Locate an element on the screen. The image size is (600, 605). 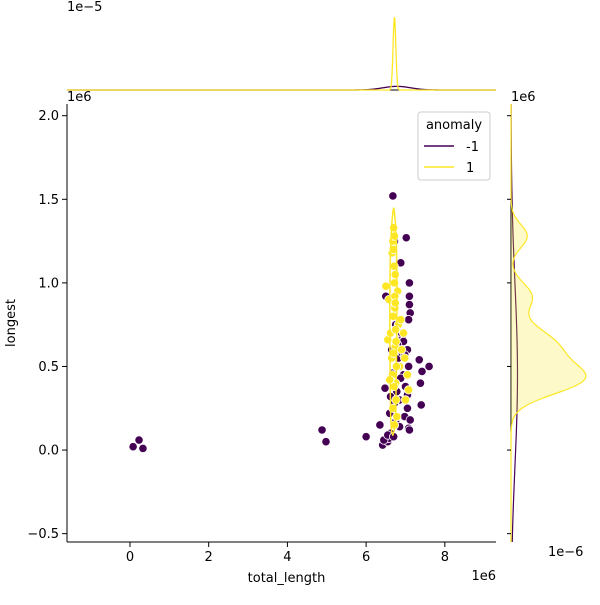
legend-label: 1 is located at coordinates (470, 168).